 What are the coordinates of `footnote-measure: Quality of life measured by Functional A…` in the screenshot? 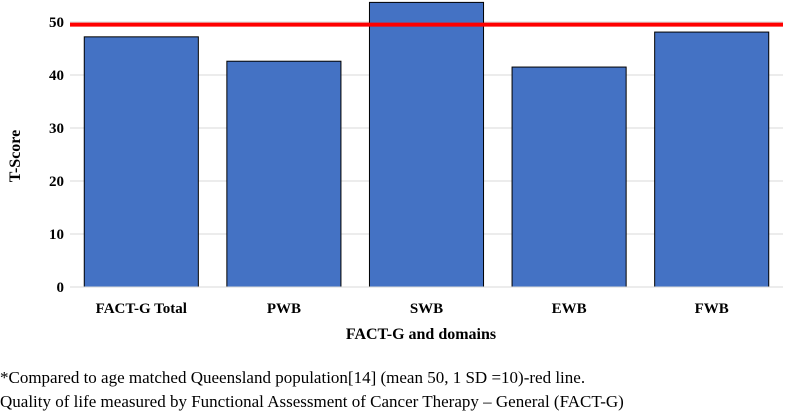 It's located at (312, 401).